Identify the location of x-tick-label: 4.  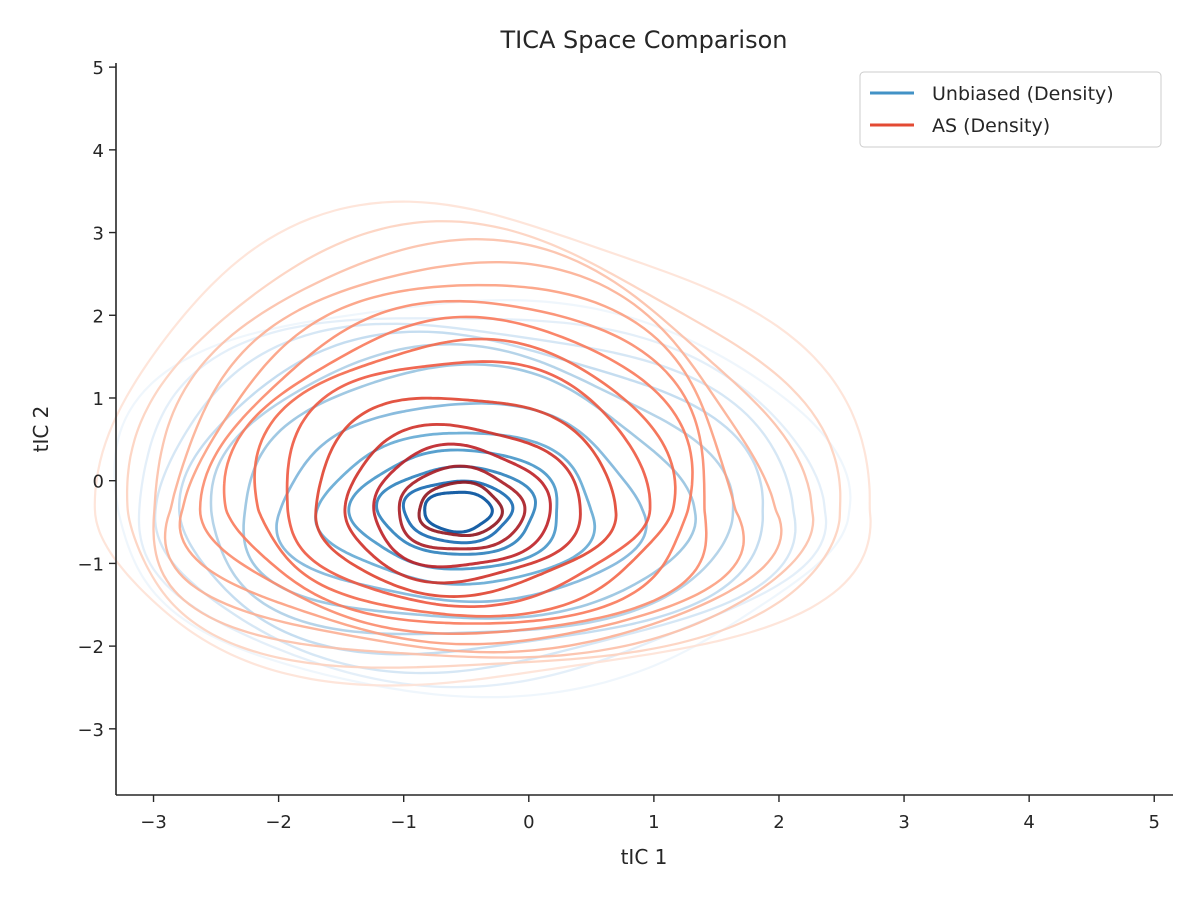
(1028, 822).